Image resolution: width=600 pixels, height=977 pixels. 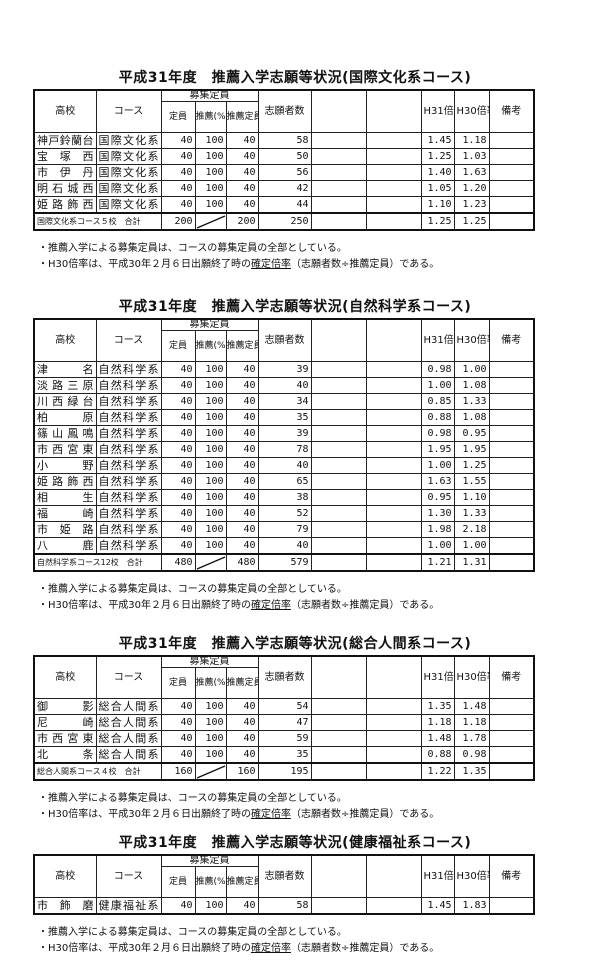 What do you see at coordinates (284, 417) in the screenshot?
I see `applicants: 35` at bounding box center [284, 417].